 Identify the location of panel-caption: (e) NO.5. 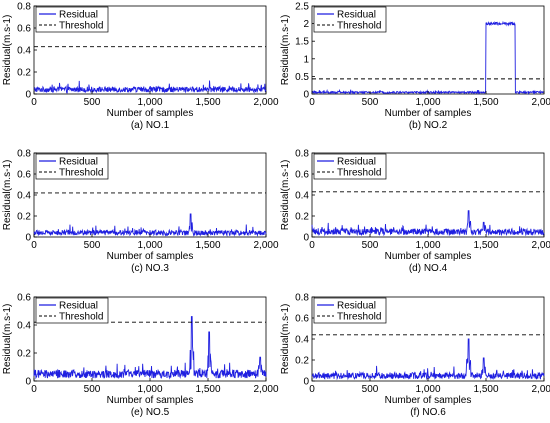
(150, 412).